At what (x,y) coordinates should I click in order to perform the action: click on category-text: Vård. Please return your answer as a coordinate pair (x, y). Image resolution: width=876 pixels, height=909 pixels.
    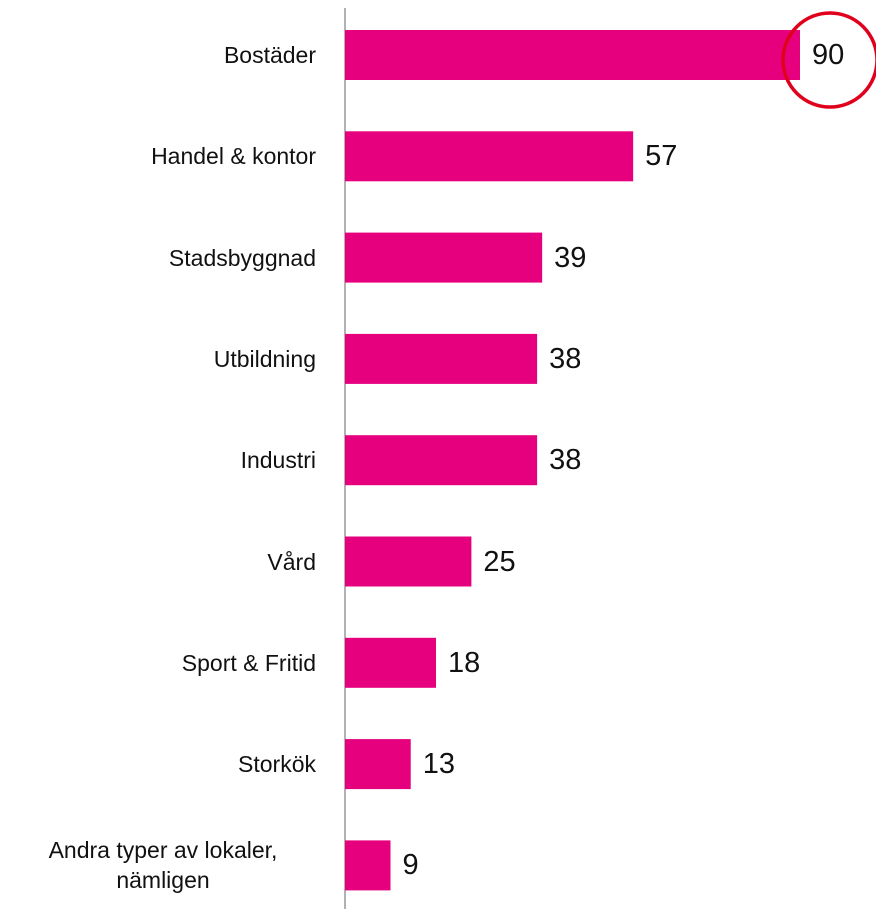
    Looking at the image, I should click on (291, 561).